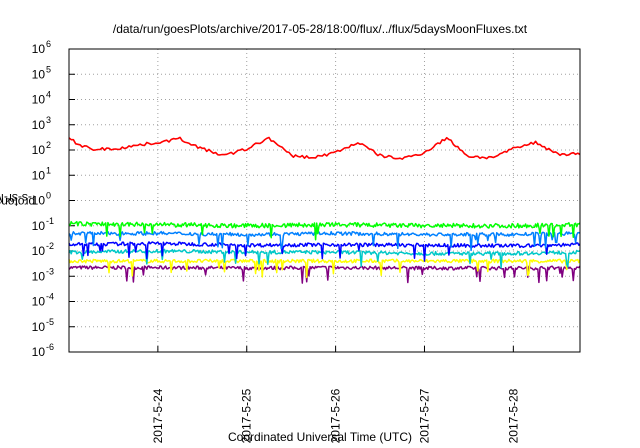 Image resolution: width=640 pixels, height=448 pixels. What do you see at coordinates (50, 347) in the screenshot?
I see `y-tick-exponent: -6` at bounding box center [50, 347].